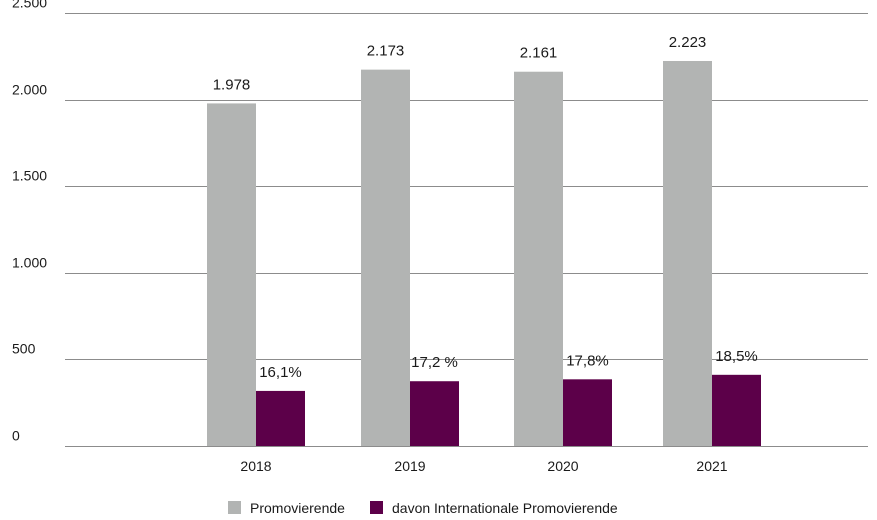 This screenshot has height=520, width=877. Describe the element at coordinates (29, 176) in the screenshot. I see `y-tick-label: 1.500` at that location.